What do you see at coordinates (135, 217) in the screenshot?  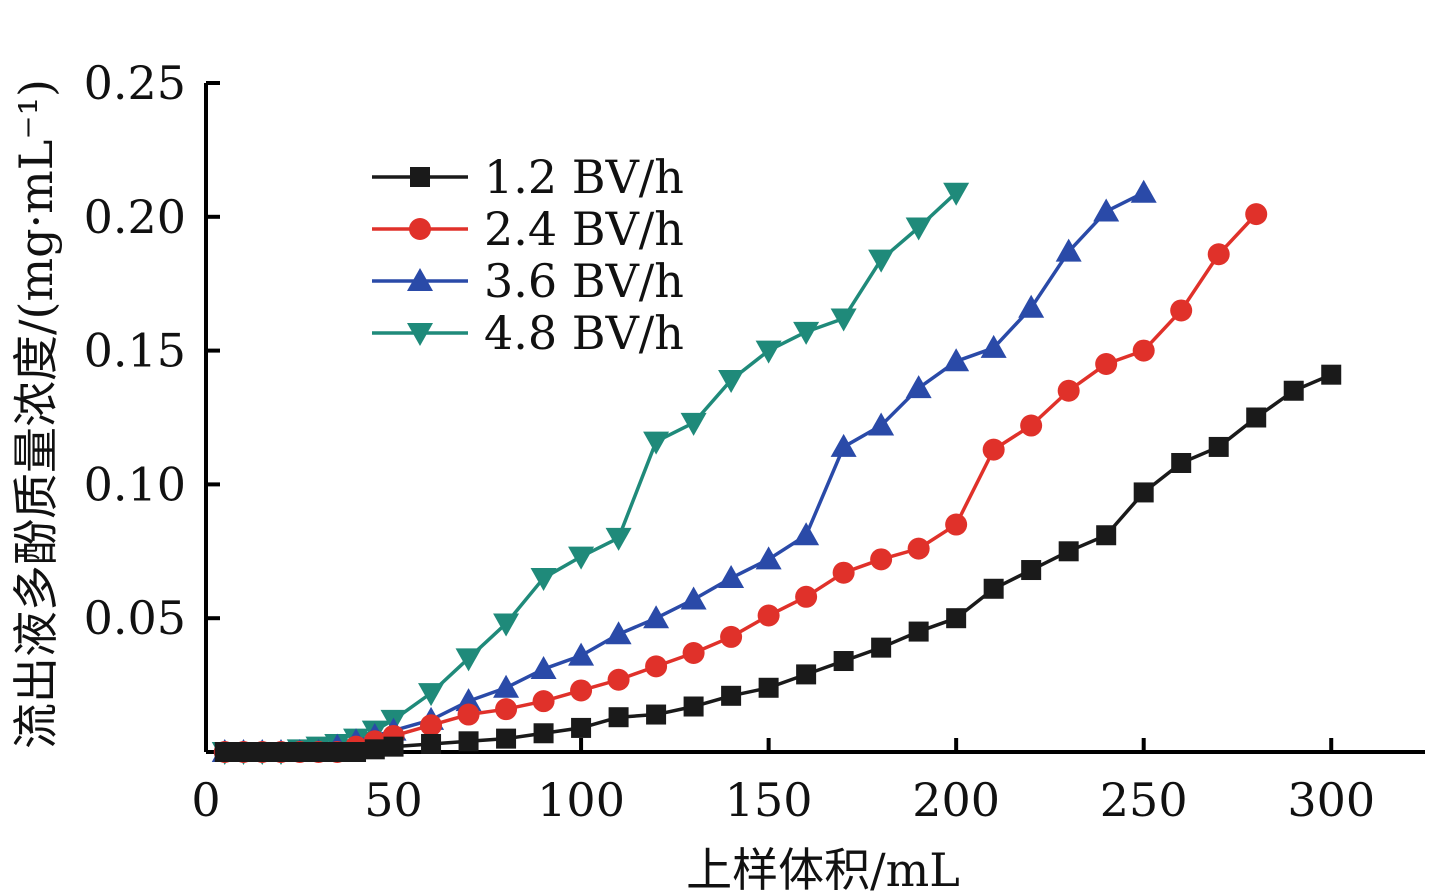 I see `y-tick-label: 0.20` at bounding box center [135, 217].